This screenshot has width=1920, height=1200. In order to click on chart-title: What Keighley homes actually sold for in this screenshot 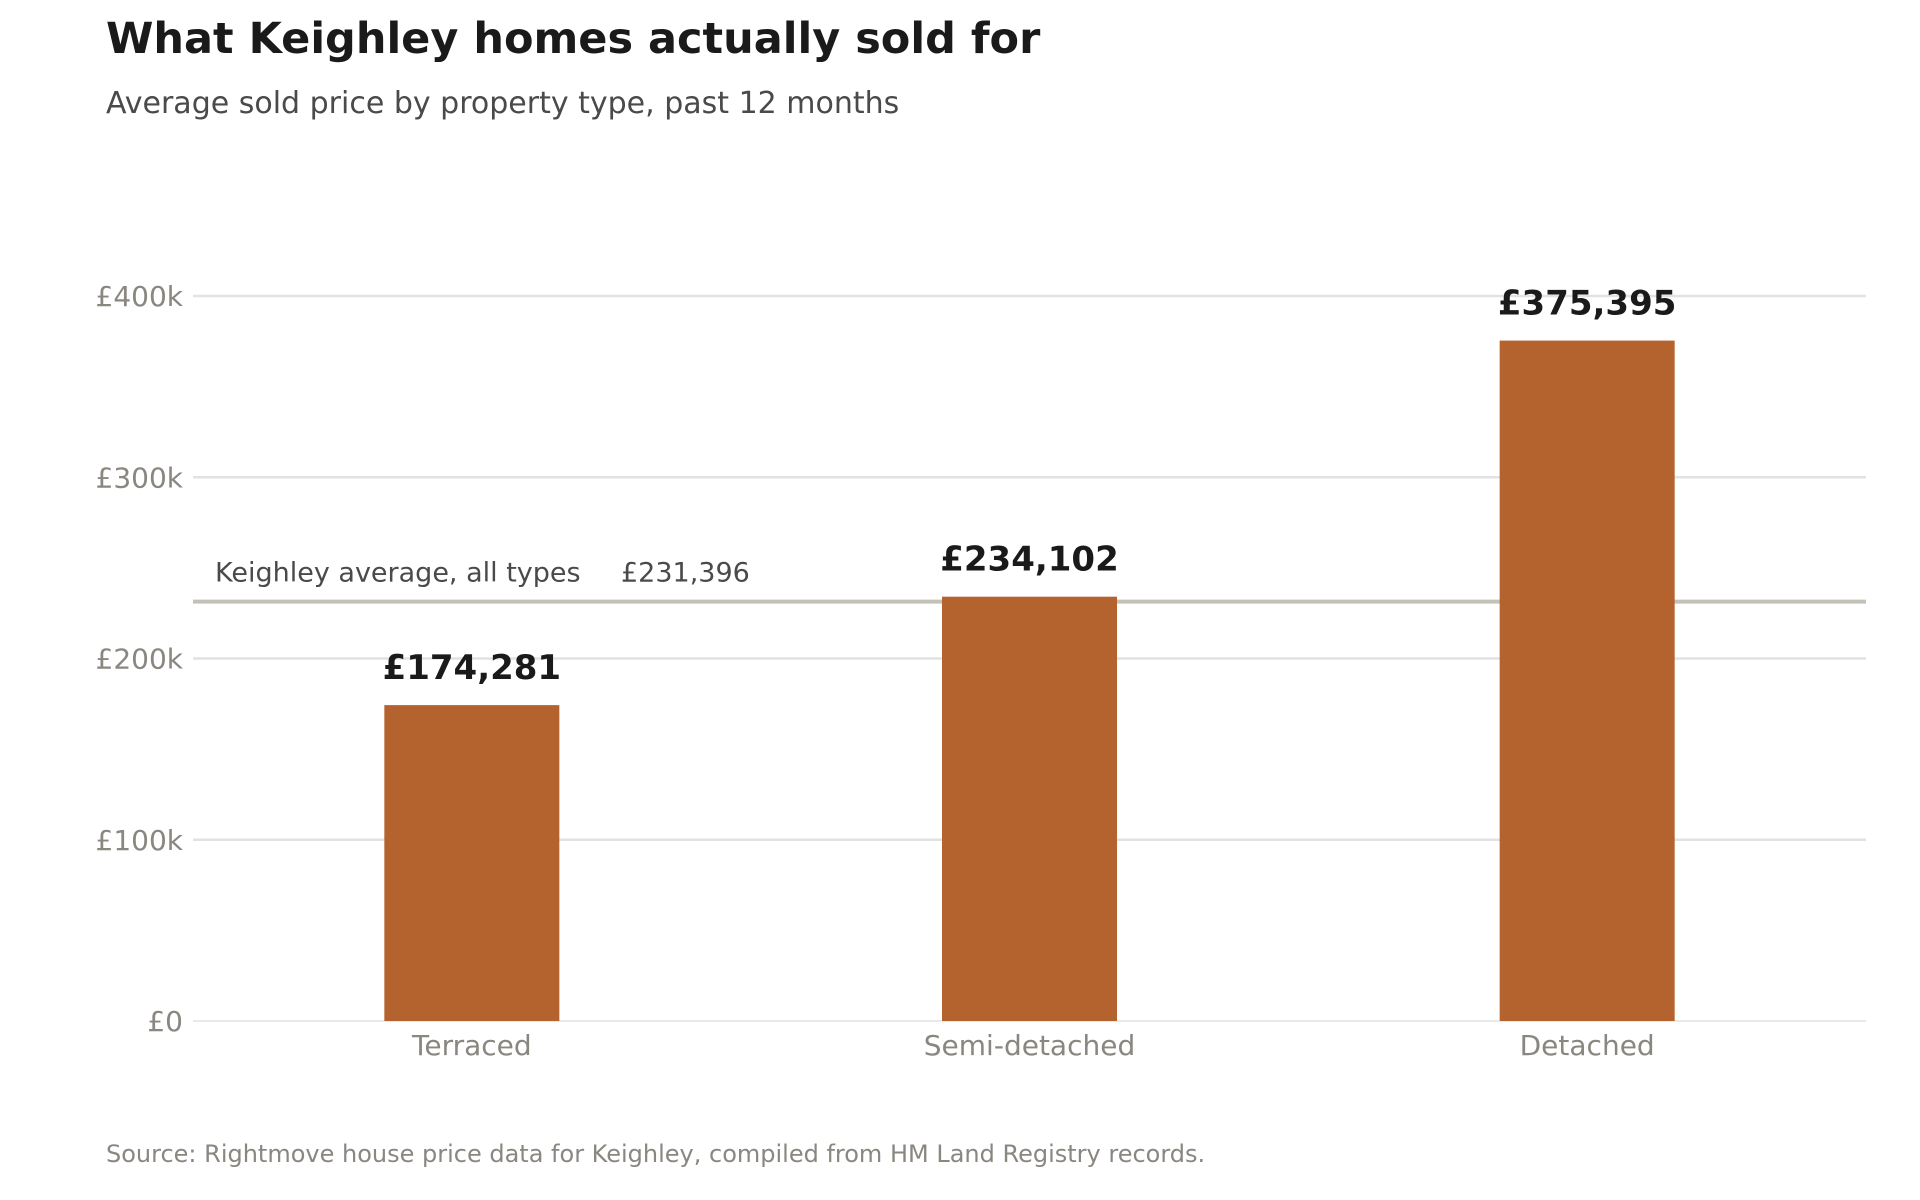, I will do `click(573, 39)`.